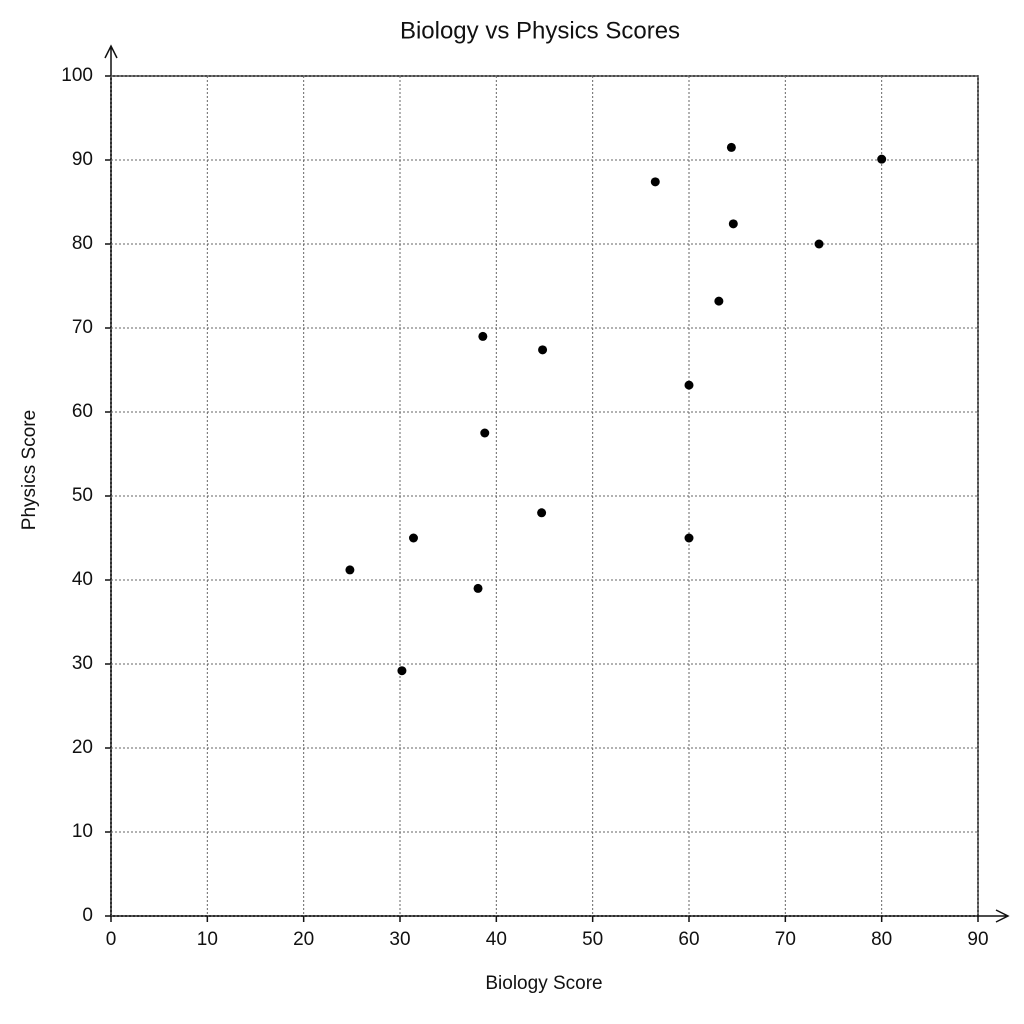 This screenshot has height=1024, width=1024. What do you see at coordinates (82, 495) in the screenshot?
I see `y-tick-label: 50` at bounding box center [82, 495].